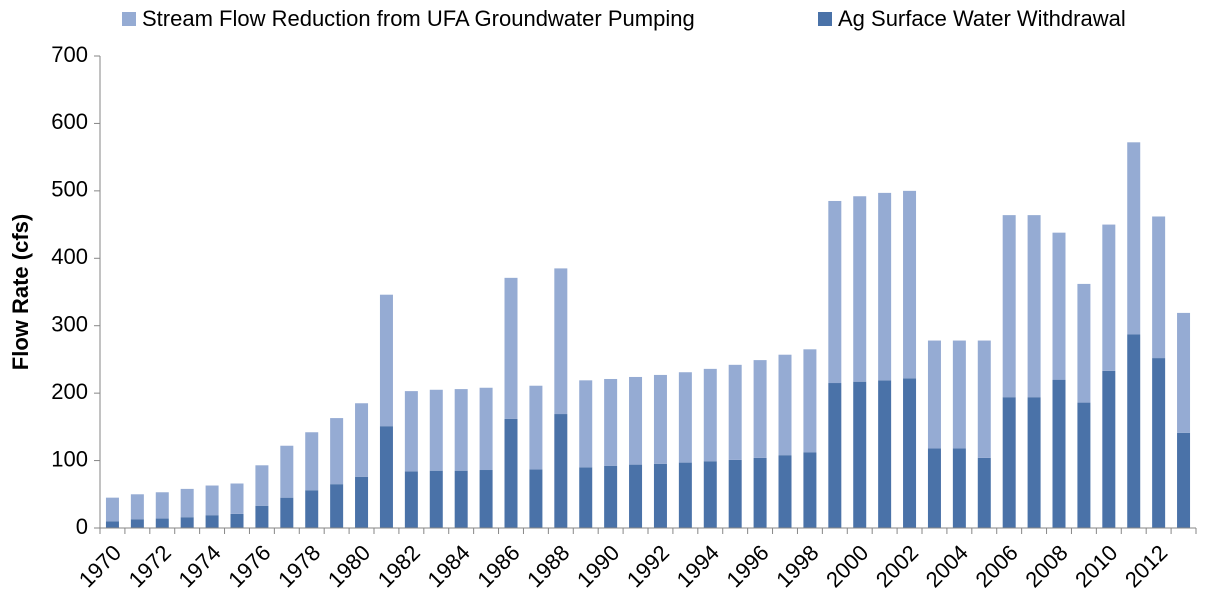 The height and width of the screenshot is (602, 1213). What do you see at coordinates (947, 566) in the screenshot?
I see `x-tick-label: 2004` at bounding box center [947, 566].